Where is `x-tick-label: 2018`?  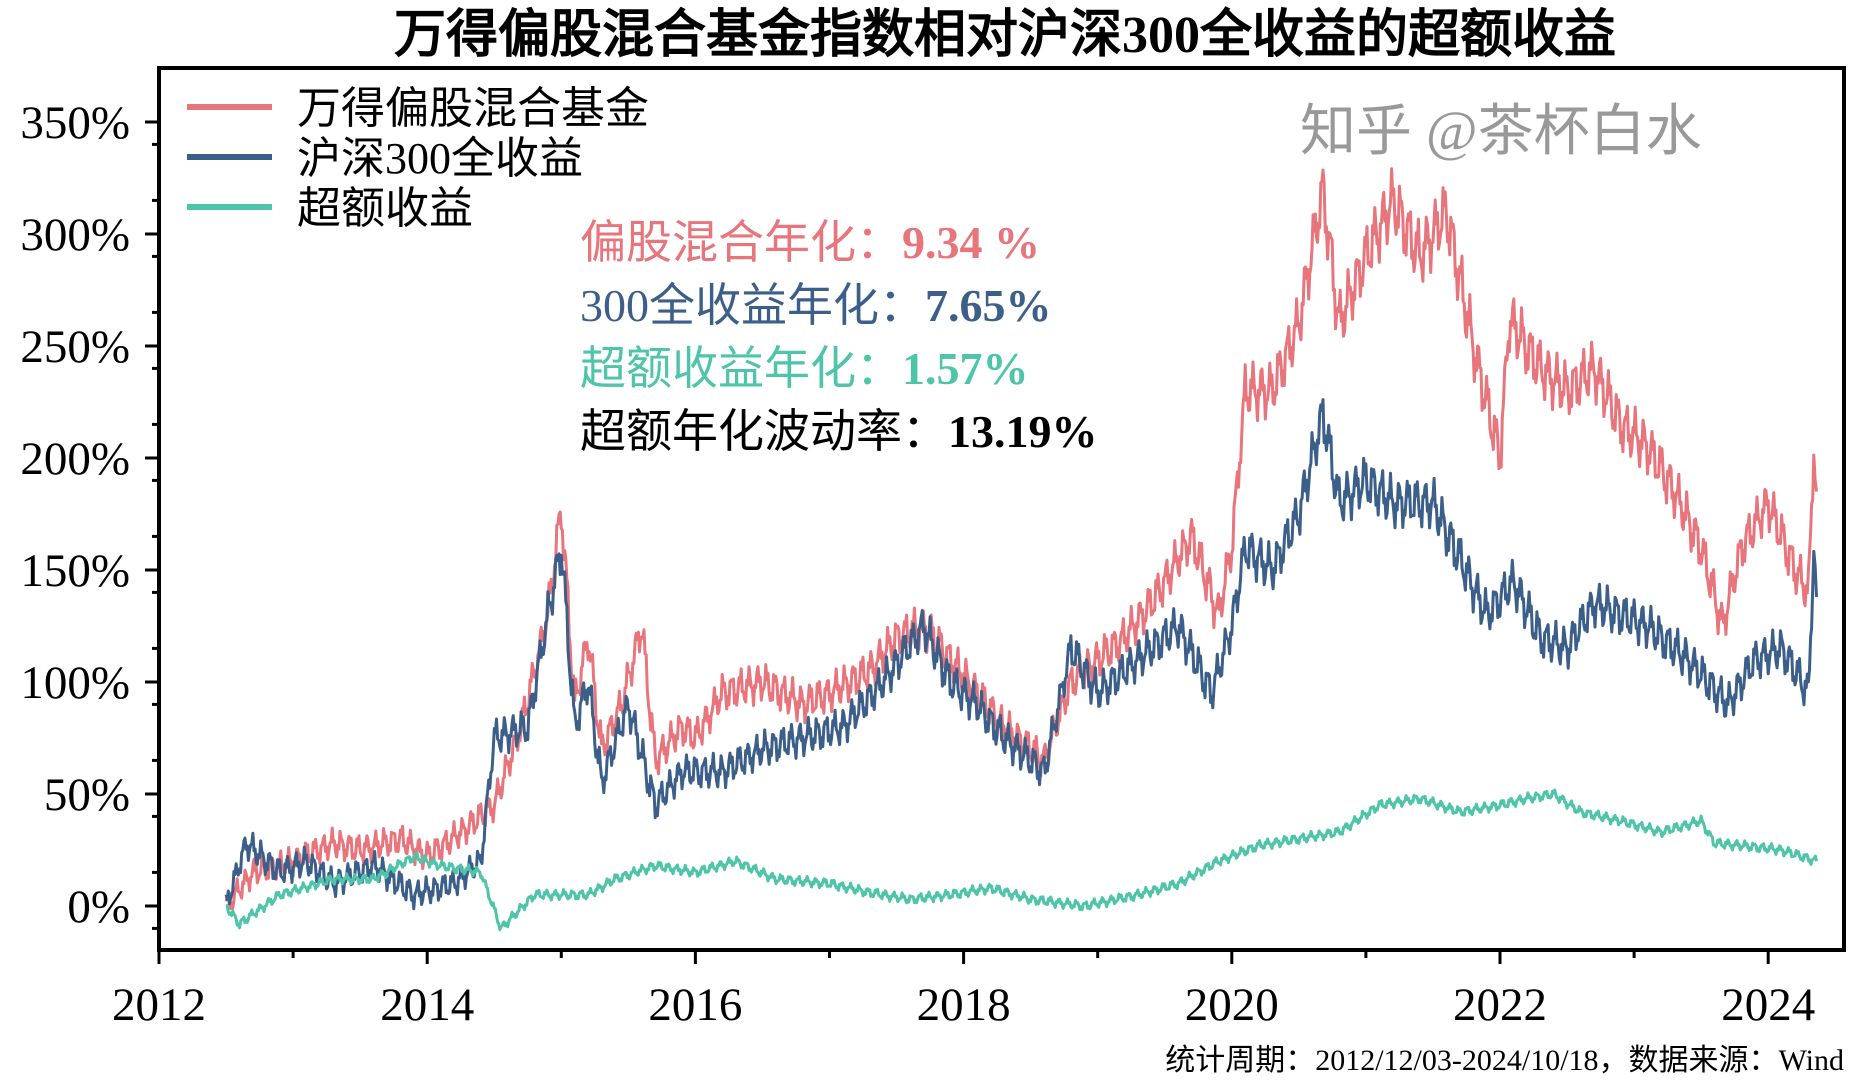
x-tick-label: 2018 is located at coordinates (964, 1005).